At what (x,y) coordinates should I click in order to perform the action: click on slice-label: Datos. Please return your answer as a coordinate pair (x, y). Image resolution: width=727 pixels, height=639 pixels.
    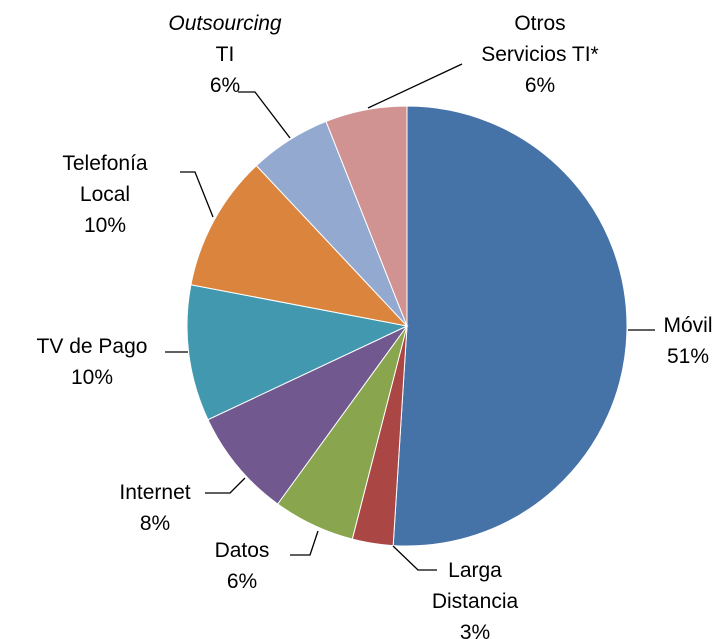
    Looking at the image, I should click on (242, 550).